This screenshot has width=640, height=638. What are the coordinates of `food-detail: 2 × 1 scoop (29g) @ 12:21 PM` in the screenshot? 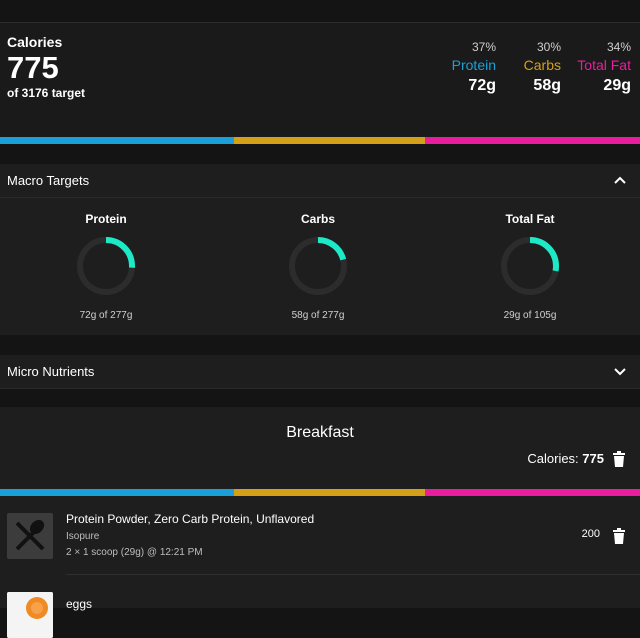 It's located at (134, 552).